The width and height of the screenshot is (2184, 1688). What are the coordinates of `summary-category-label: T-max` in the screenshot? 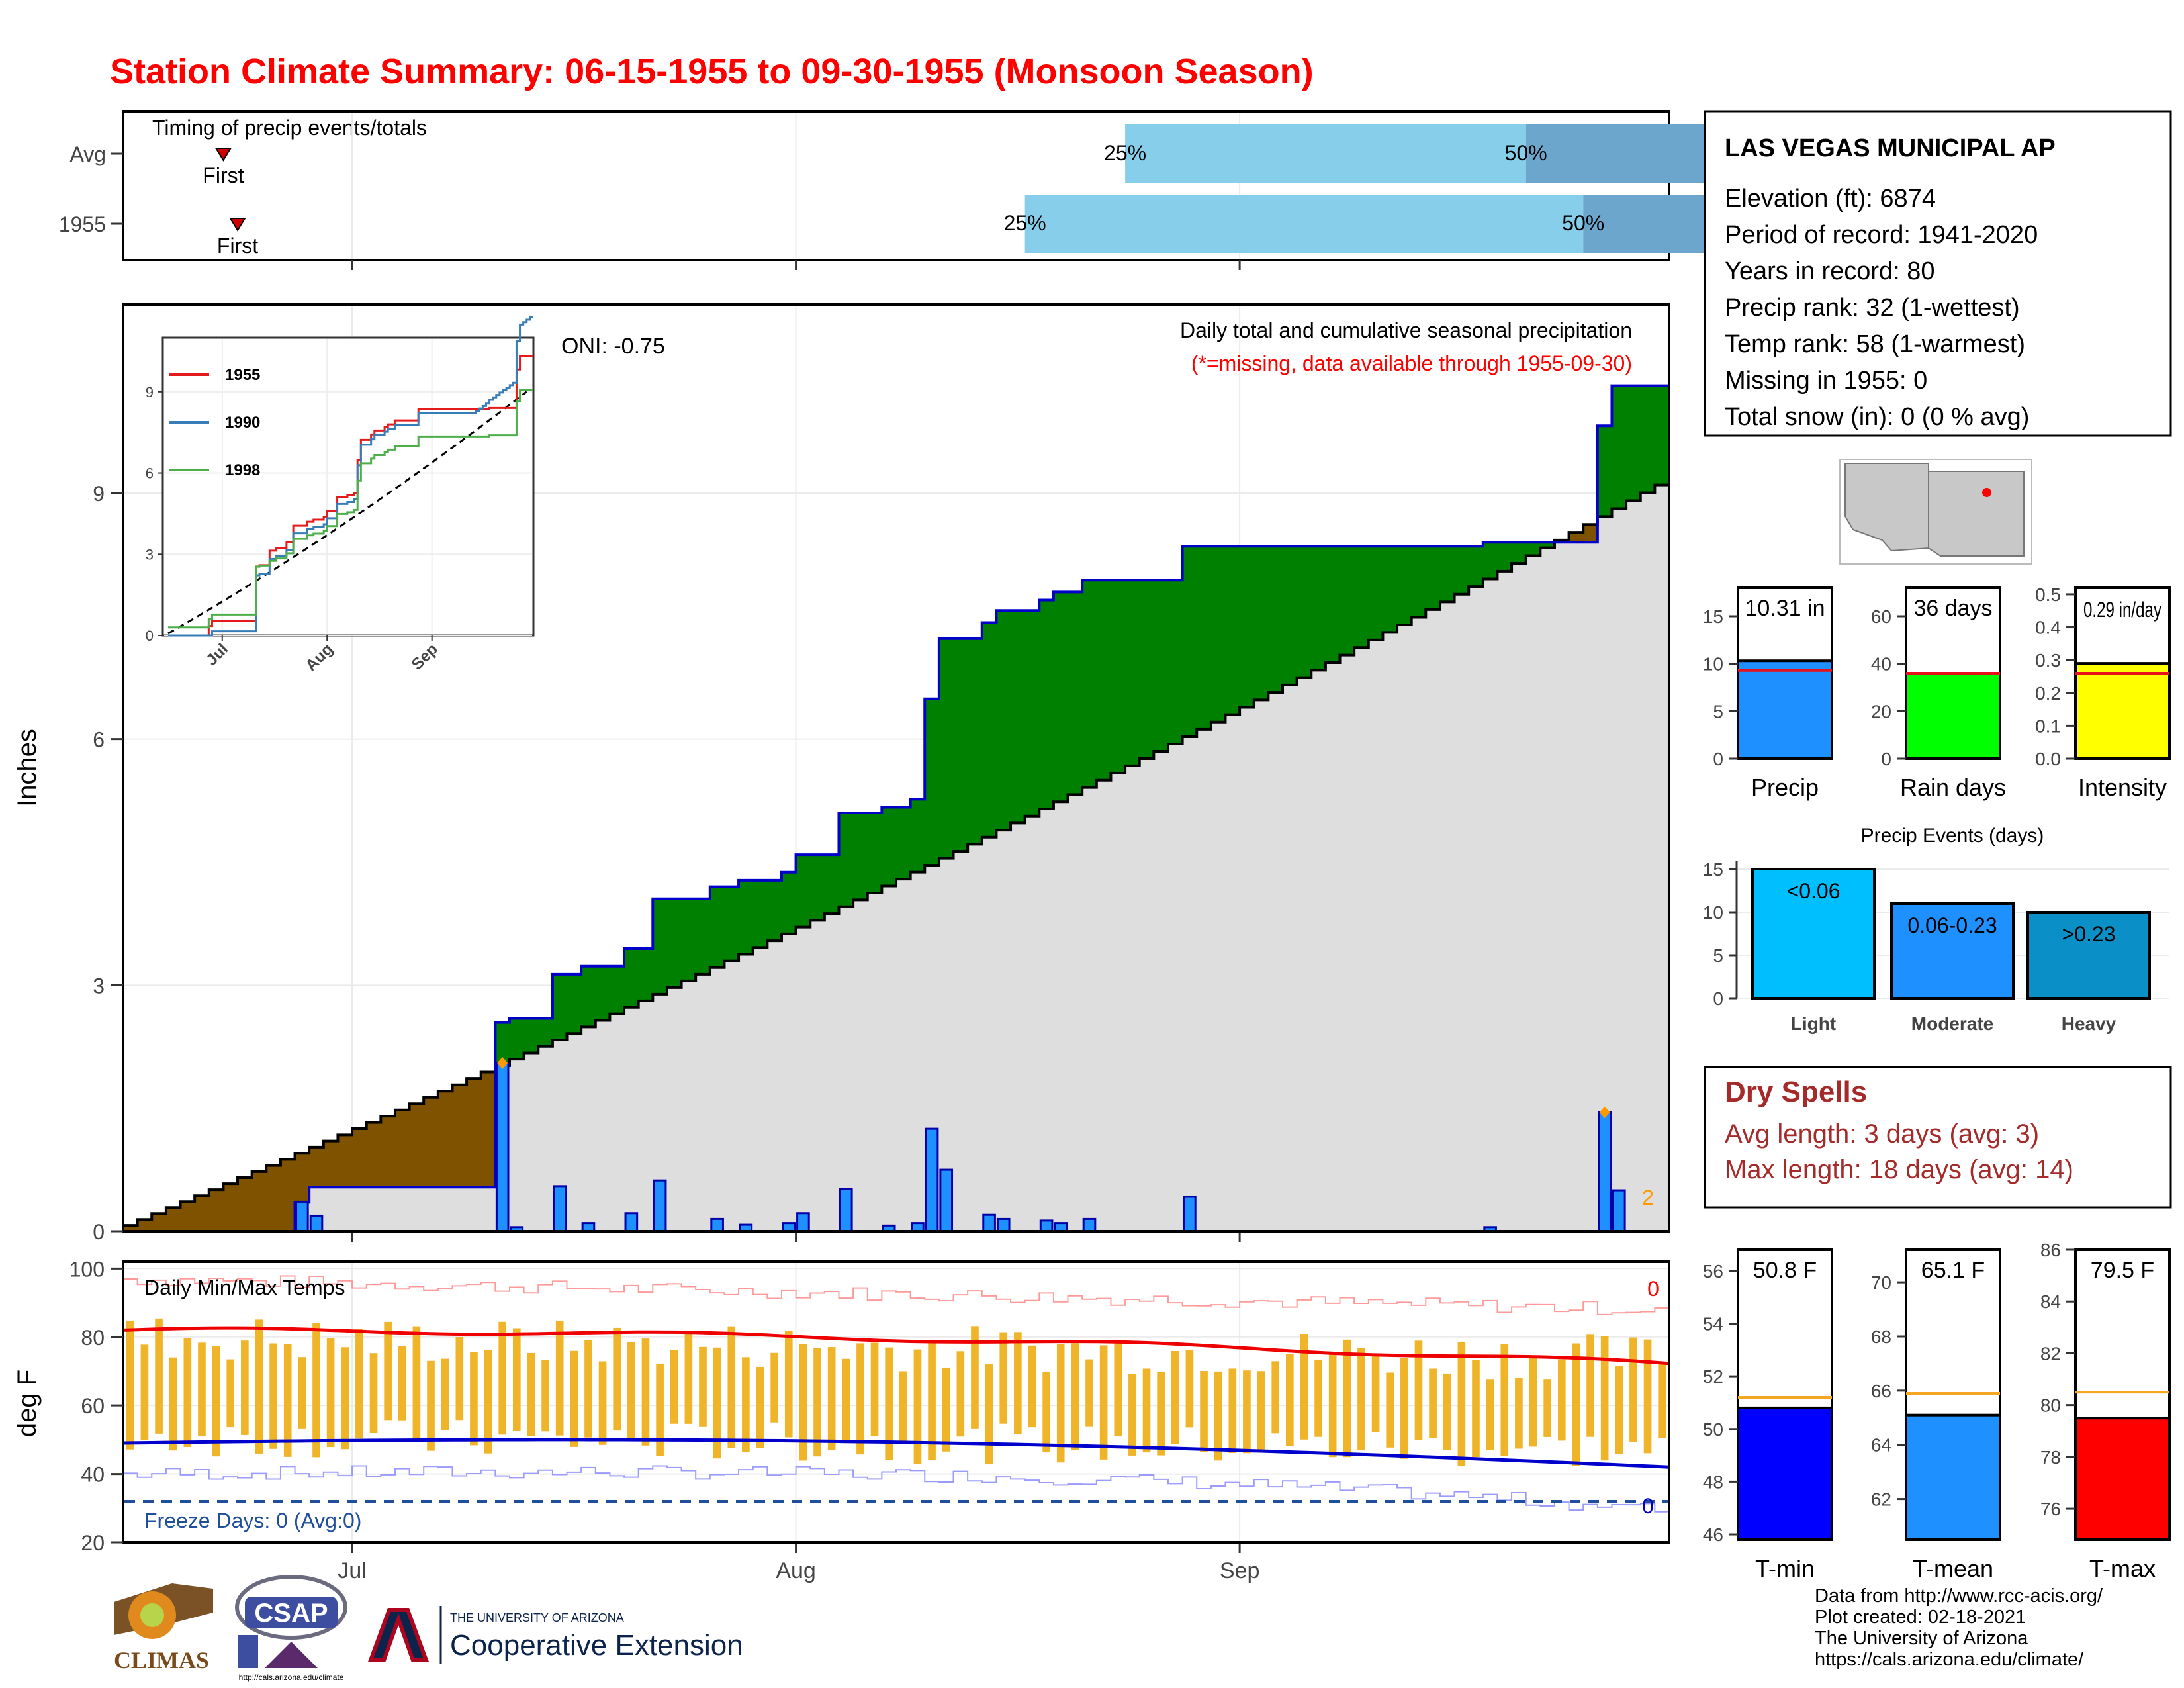 It's located at (2122, 1568).